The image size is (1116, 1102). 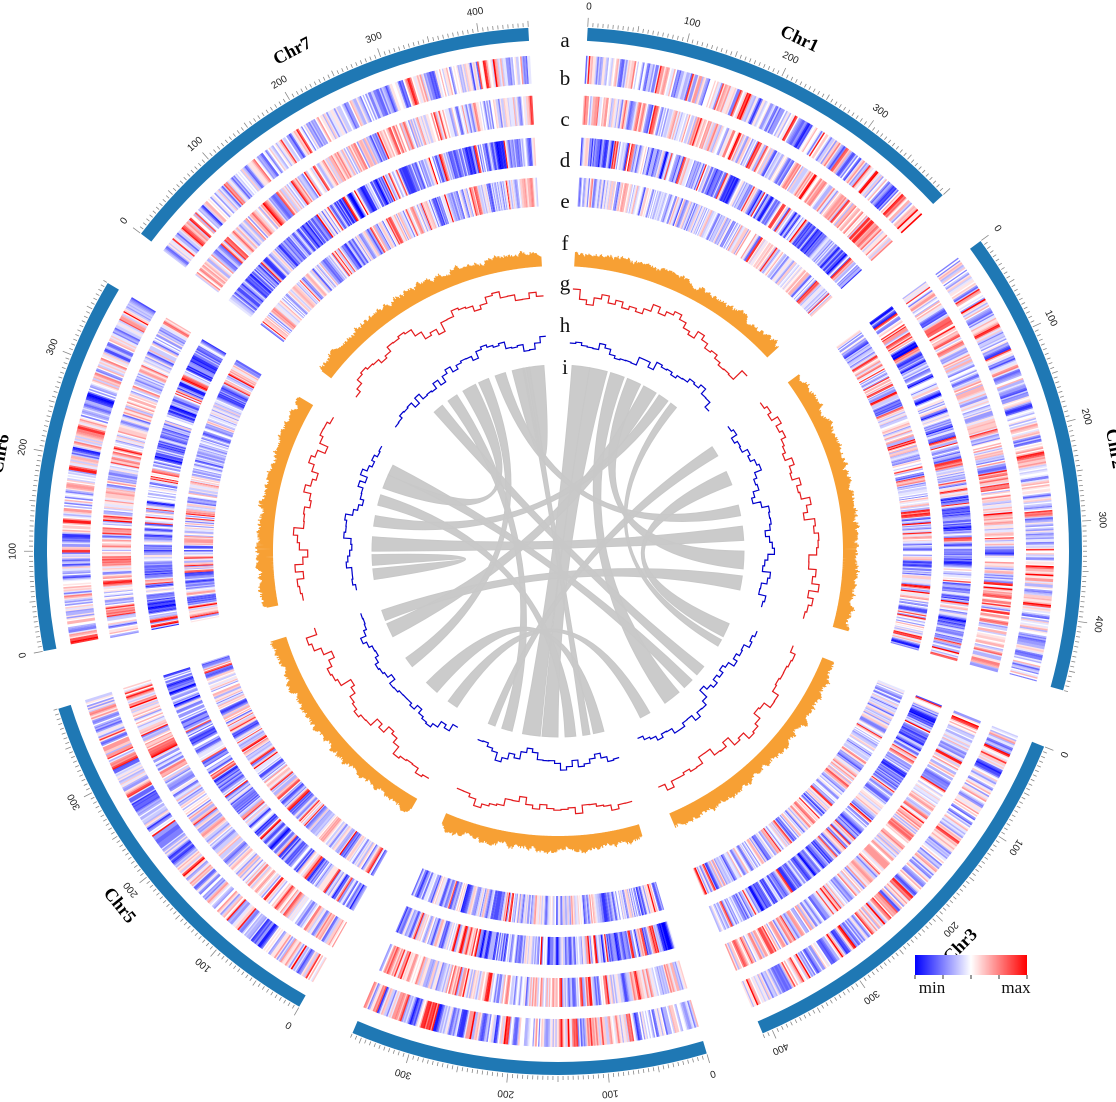 What do you see at coordinates (589, 6) in the screenshot?
I see `tick-label-chr1: 0` at bounding box center [589, 6].